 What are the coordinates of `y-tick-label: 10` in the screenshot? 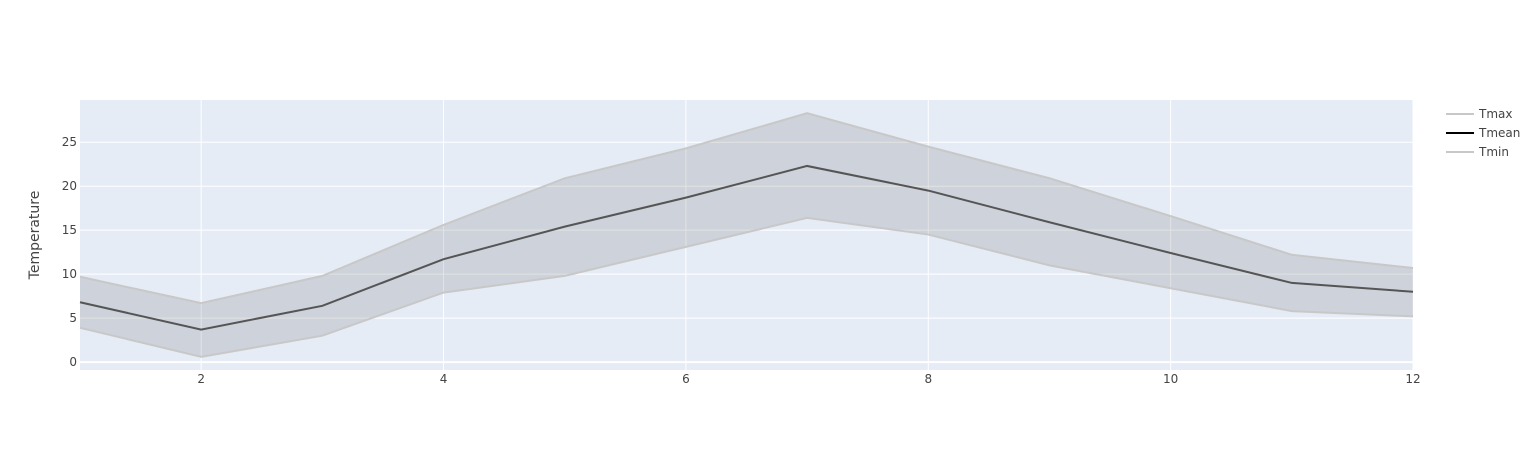 It's located at (69, 274).